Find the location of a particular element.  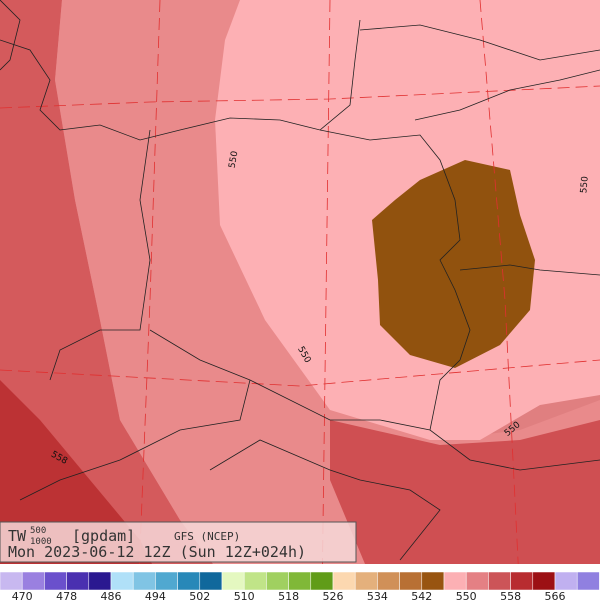

colorbar-label: 558 is located at coordinates (510, 595).